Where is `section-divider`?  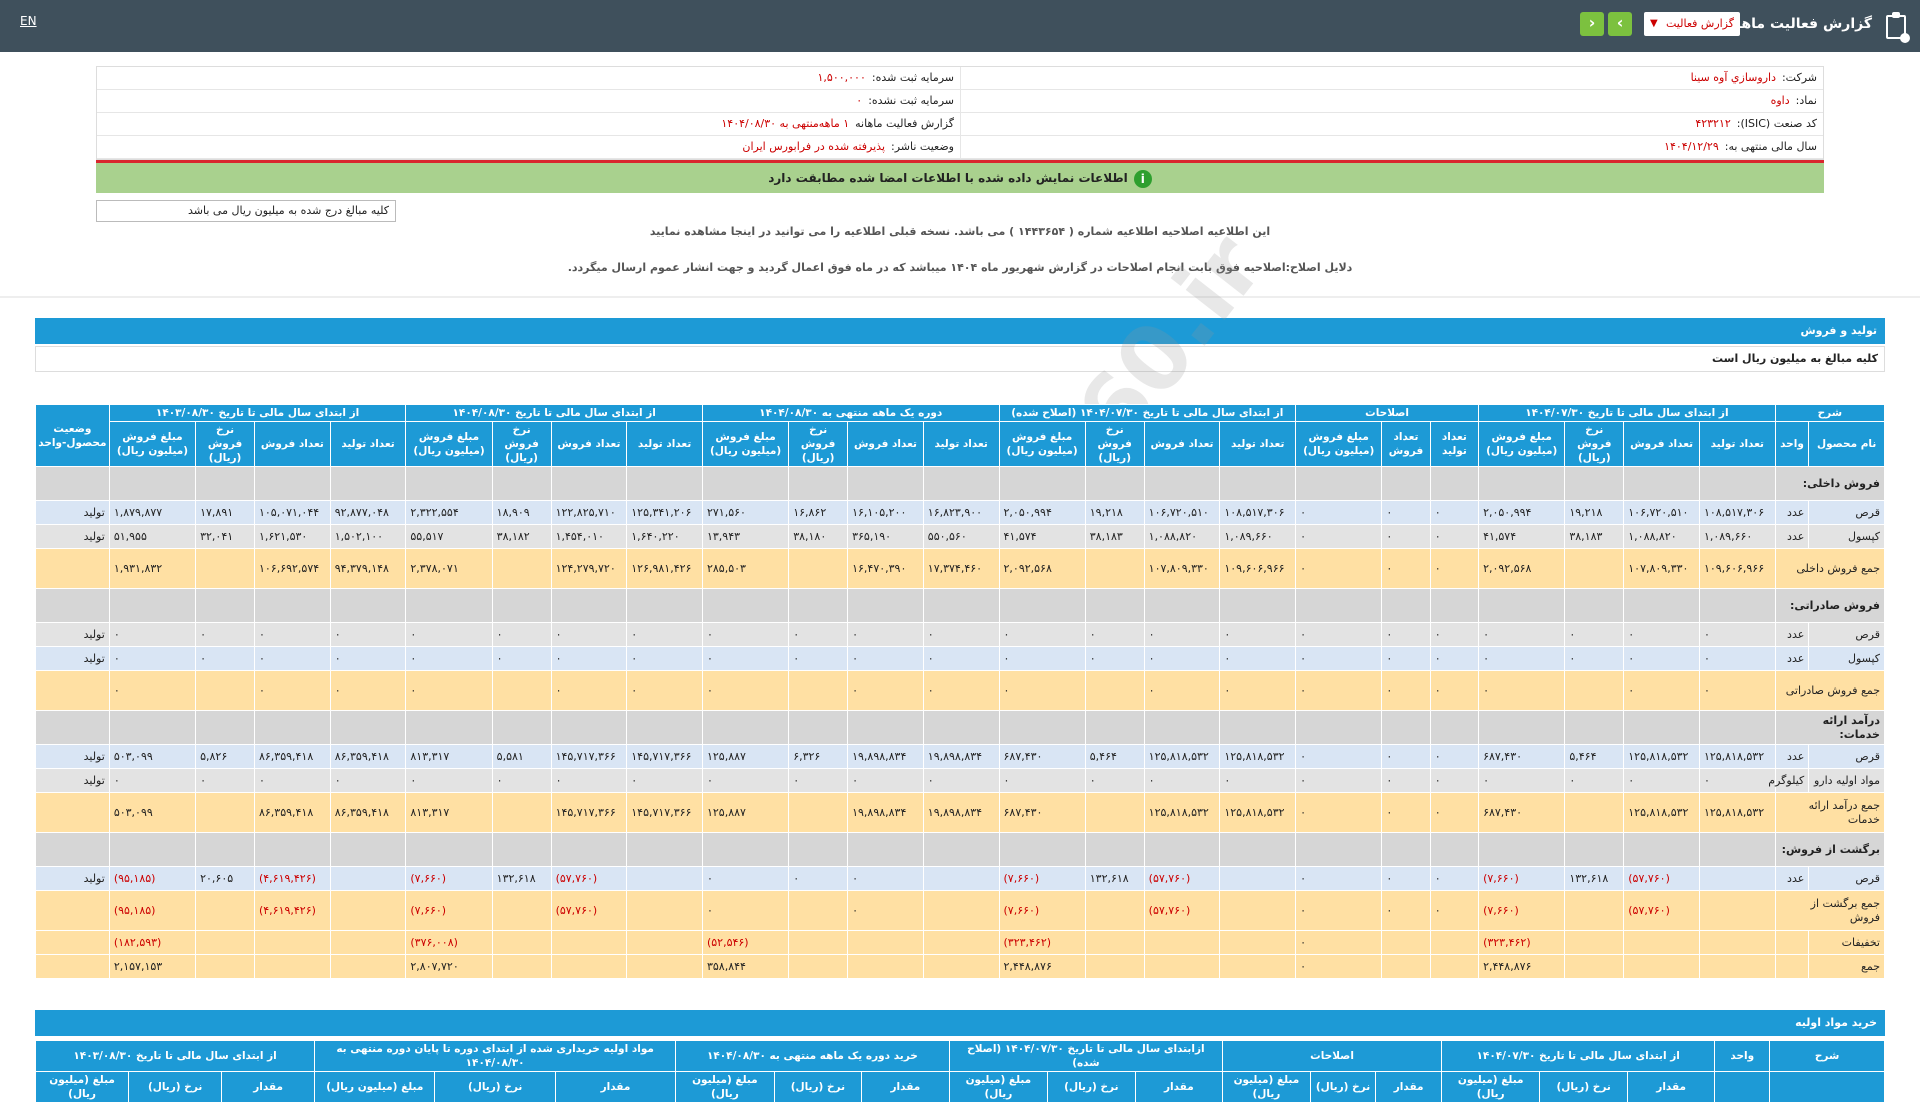 section-divider is located at coordinates (960, 297).